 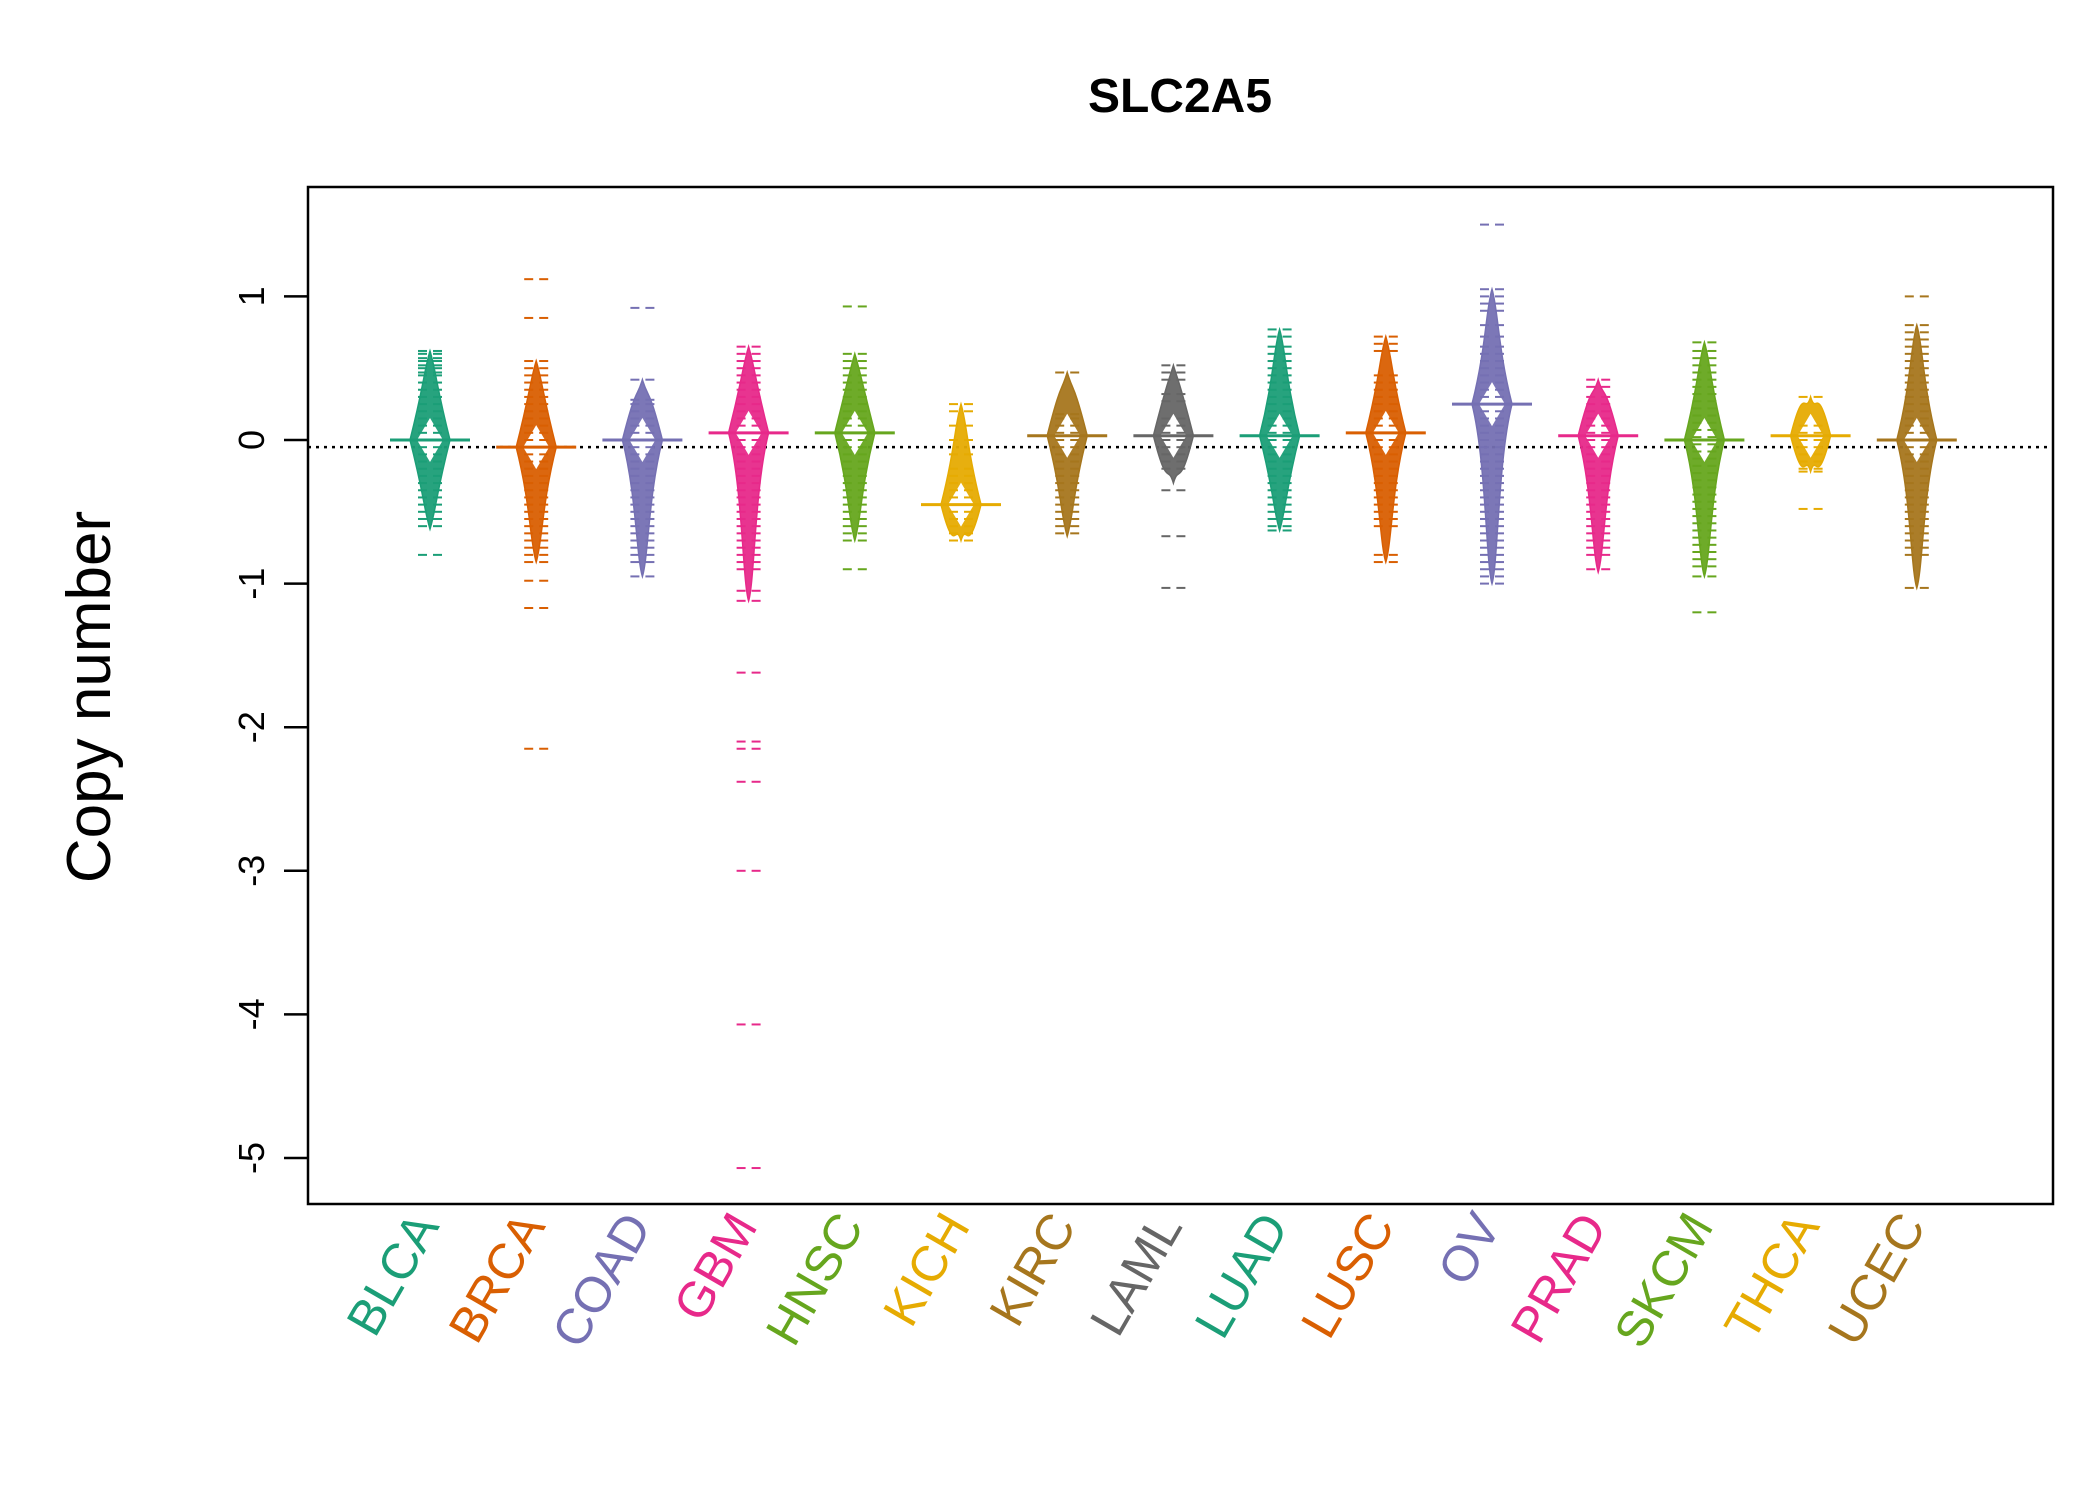 I want to click on category-label-kich: KICH, so click(x=926, y=1269).